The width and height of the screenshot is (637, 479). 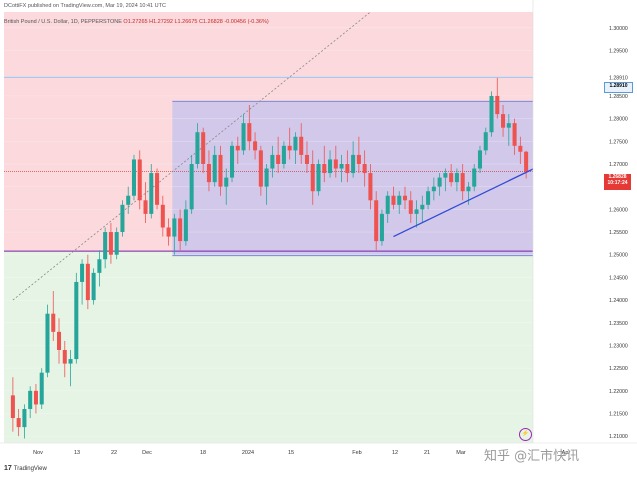 What do you see at coordinates (147, 453) in the screenshot?
I see `time-tick-label: Dec` at bounding box center [147, 453].